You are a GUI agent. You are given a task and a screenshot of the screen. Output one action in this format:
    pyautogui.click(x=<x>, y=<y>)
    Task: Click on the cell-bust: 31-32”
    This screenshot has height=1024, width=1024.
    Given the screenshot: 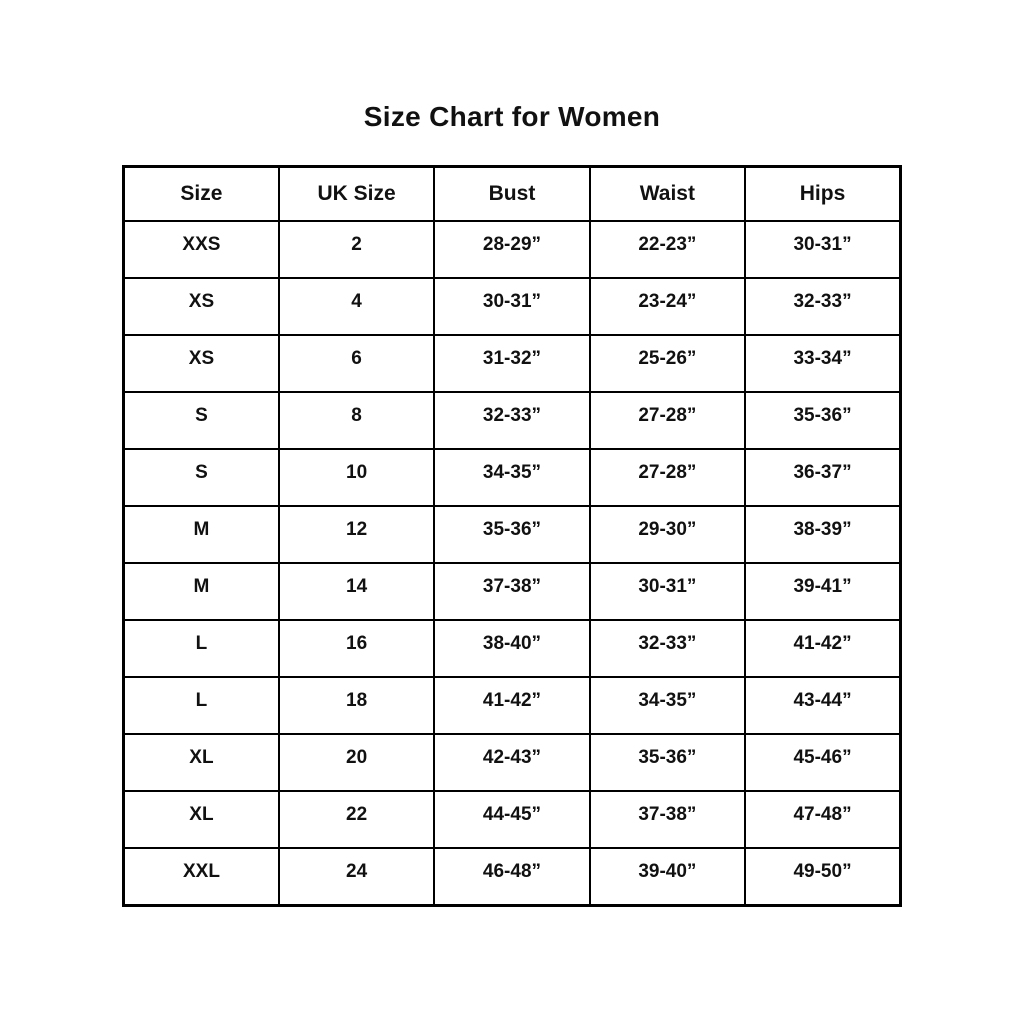 What is the action you would take?
    pyautogui.click(x=512, y=363)
    